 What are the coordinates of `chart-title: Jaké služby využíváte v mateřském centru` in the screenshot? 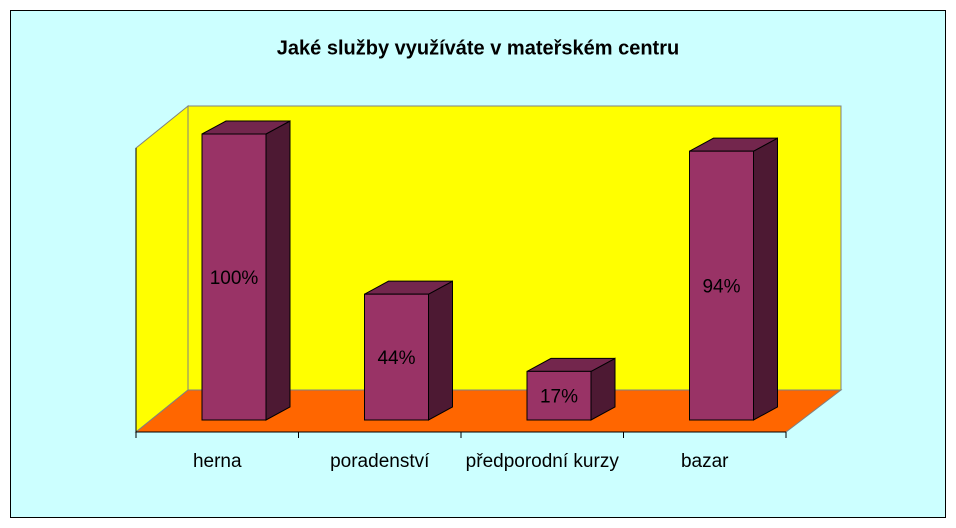 It's located at (478, 48).